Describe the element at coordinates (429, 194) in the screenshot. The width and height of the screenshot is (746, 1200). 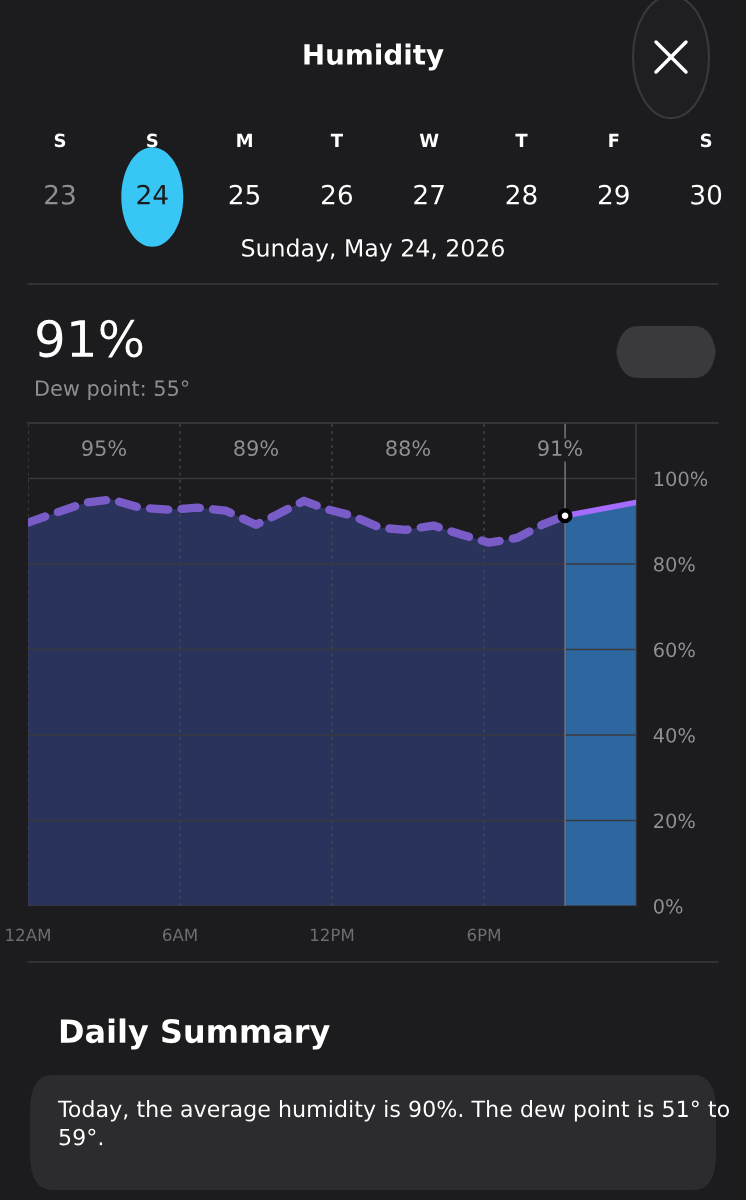
I see `text: 27` at that location.